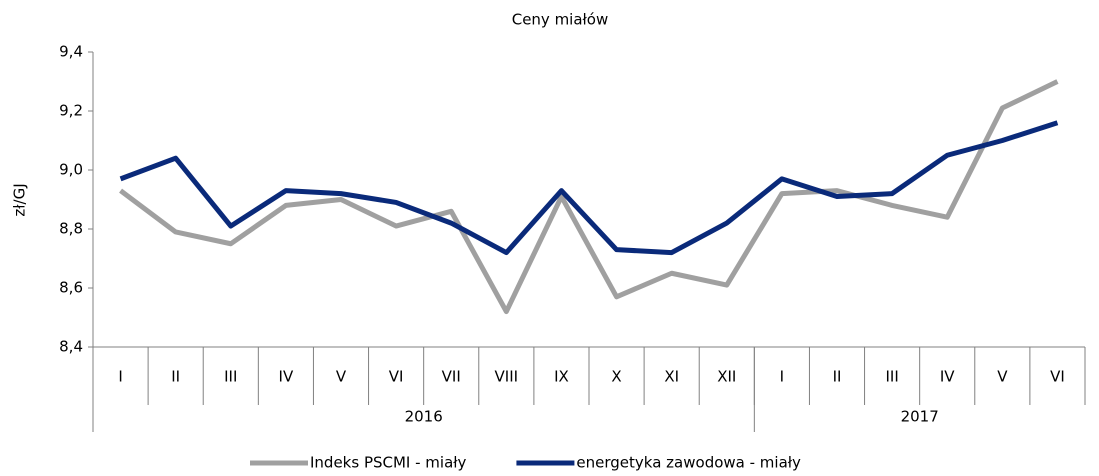 Image resolution: width=1099 pixels, height=476 pixels. I want to click on y-tick-label: 8,4, so click(71, 347).